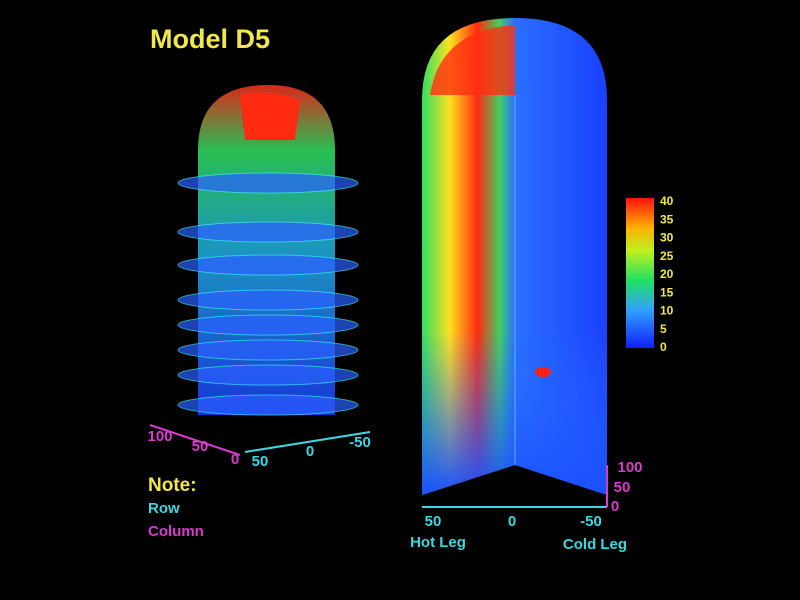  Describe the element at coordinates (310, 451) in the screenshot. I see `column-tick: 0` at that location.